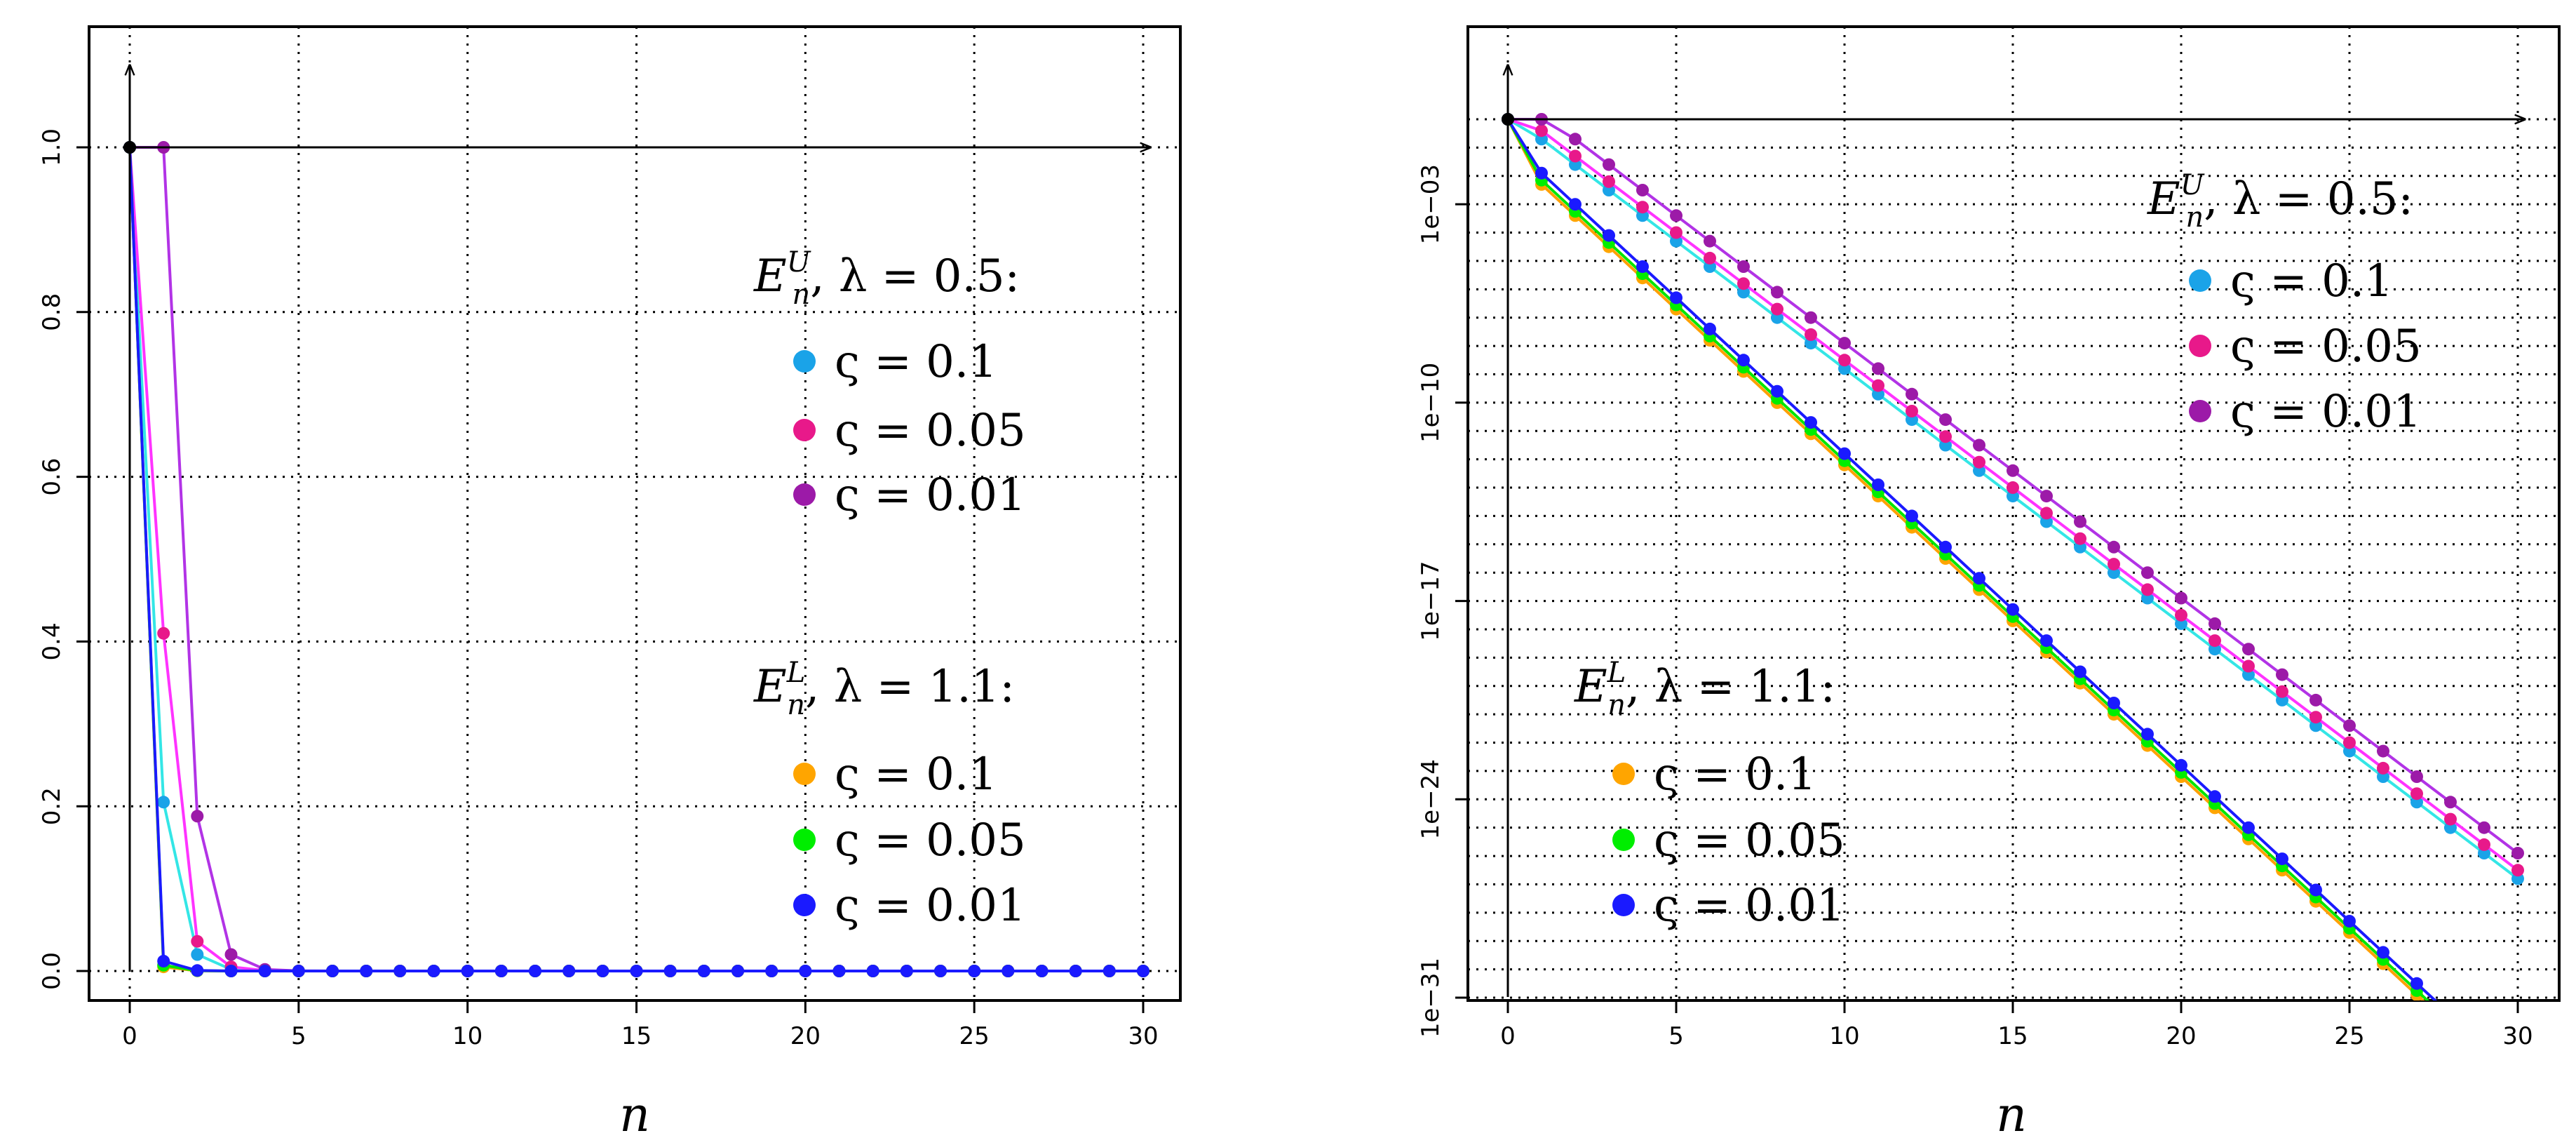  Describe the element at coordinates (1442, 601) in the screenshot. I see `y-axis-ticks: 1e−03 1e−10 1e−17 1e−24 1e−31` at that location.